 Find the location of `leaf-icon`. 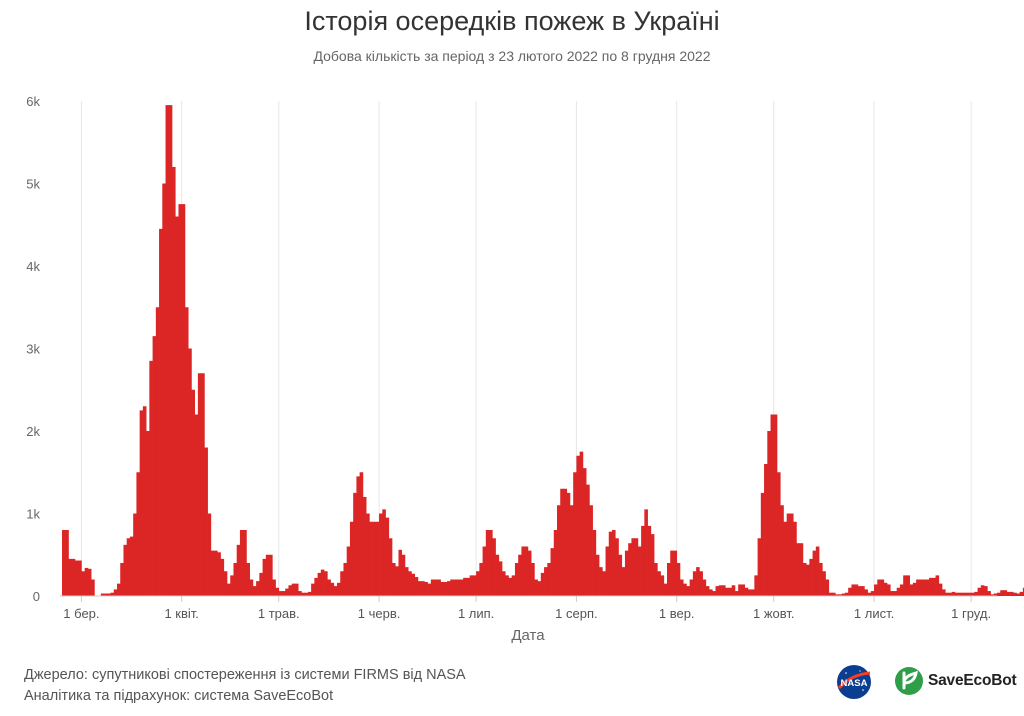

leaf-icon is located at coordinates (909, 681).